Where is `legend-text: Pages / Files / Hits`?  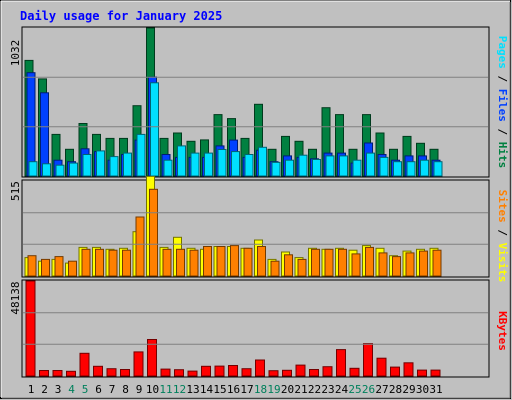 legend-text: Pages / Files / Hits is located at coordinates (502, 102).